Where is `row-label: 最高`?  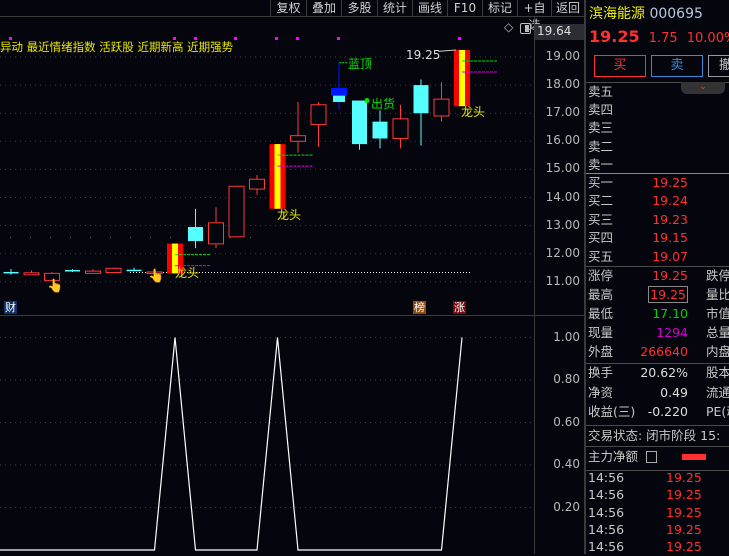 row-label: 最高 is located at coordinates (601, 294).